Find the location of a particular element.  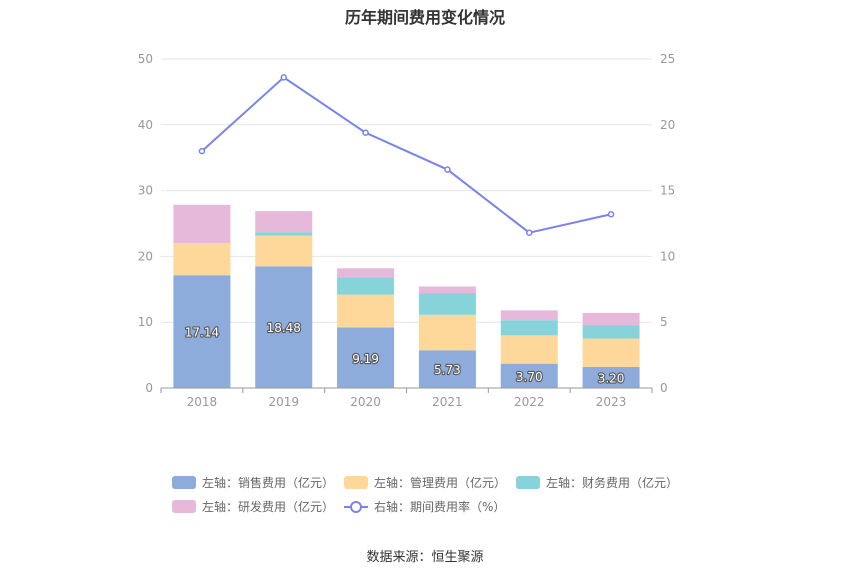

x-tick-label: 2019 is located at coordinates (283, 402).